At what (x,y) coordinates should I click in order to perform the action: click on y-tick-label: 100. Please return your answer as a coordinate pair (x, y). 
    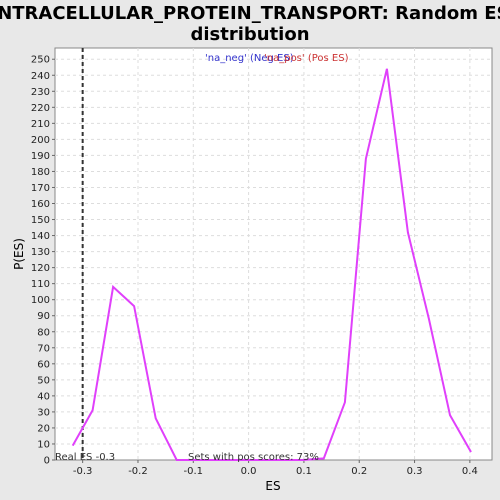
    Looking at the image, I should click on (40, 300).